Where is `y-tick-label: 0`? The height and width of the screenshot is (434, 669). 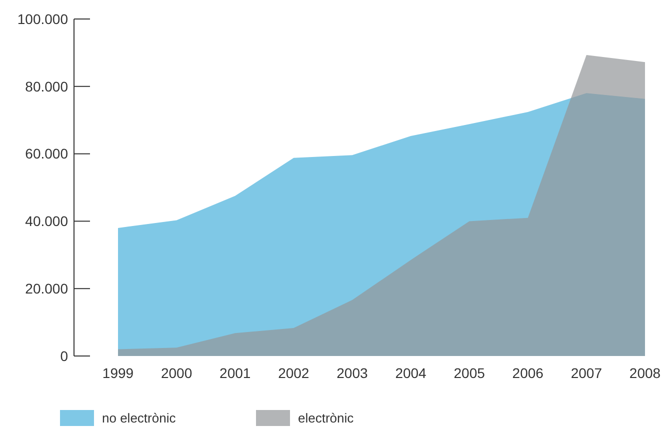
y-tick-label: 0 is located at coordinates (64, 356).